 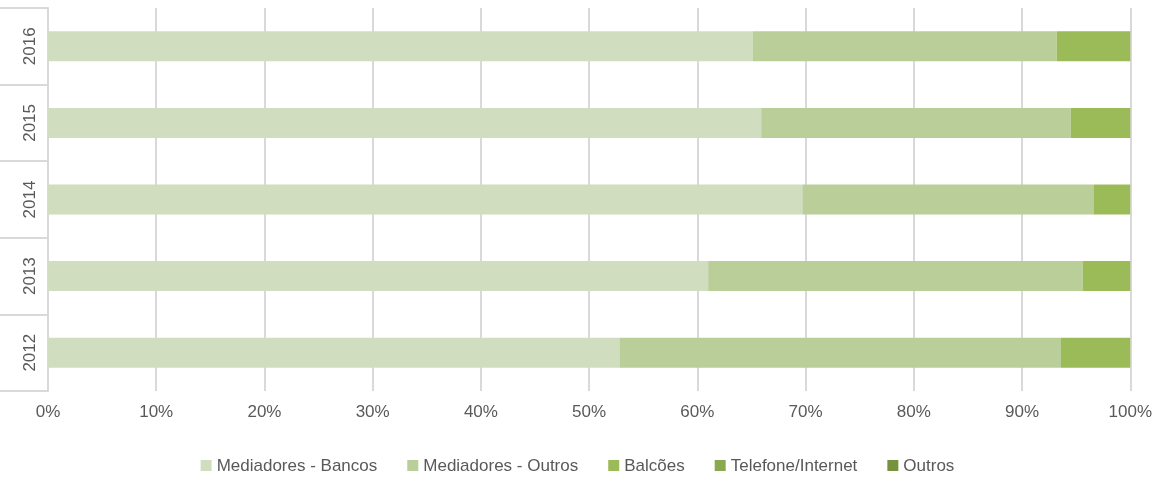 I want to click on y-tick-label: 2016, so click(x=29, y=46).